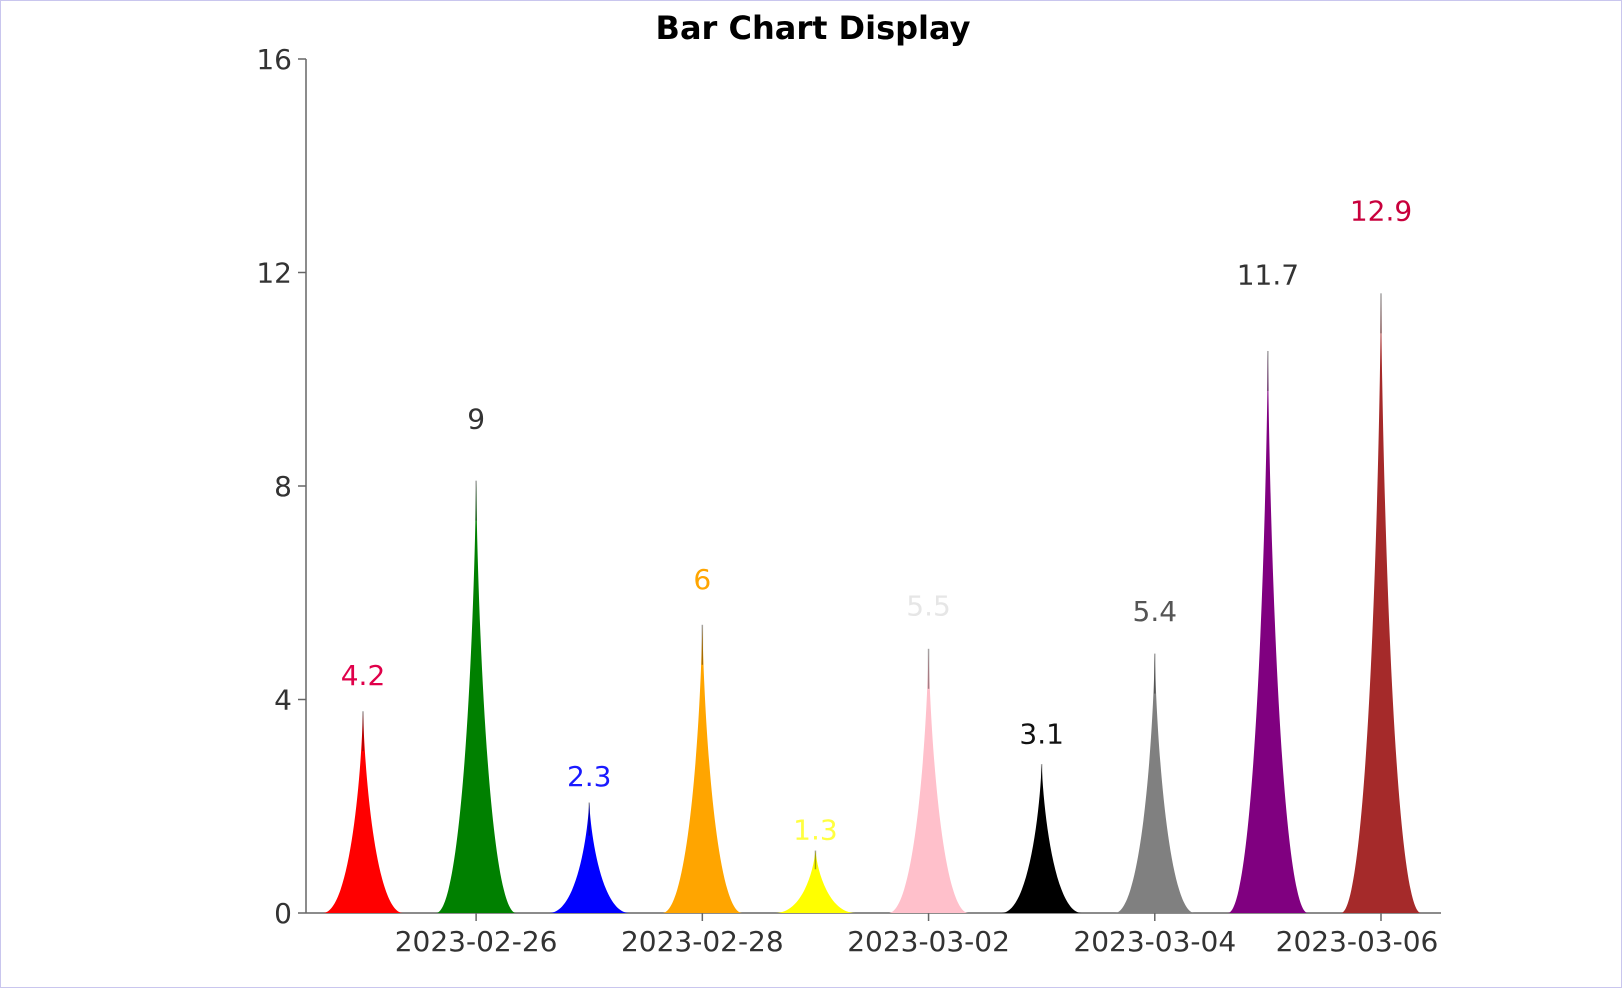  I want to click on data-label: 5.5, so click(928, 605).